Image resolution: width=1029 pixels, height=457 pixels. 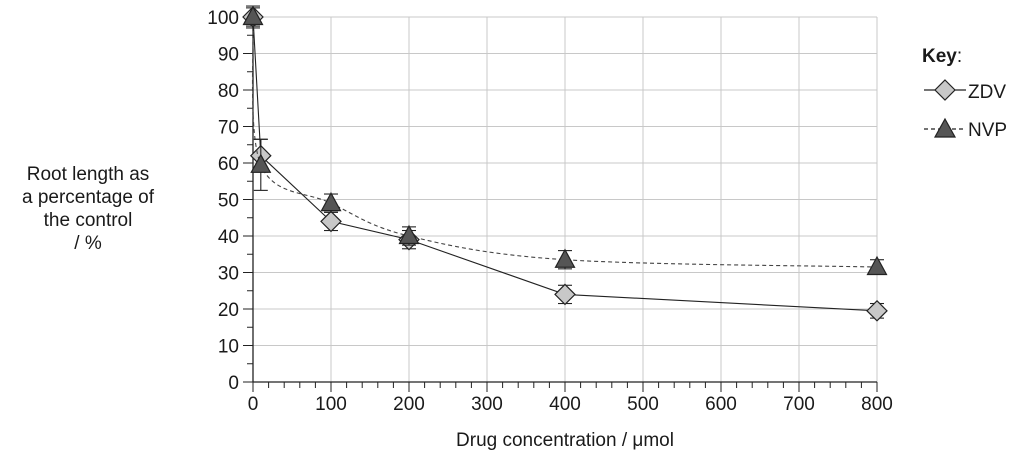 I want to click on y-tick-label: 80, so click(x=228, y=91).